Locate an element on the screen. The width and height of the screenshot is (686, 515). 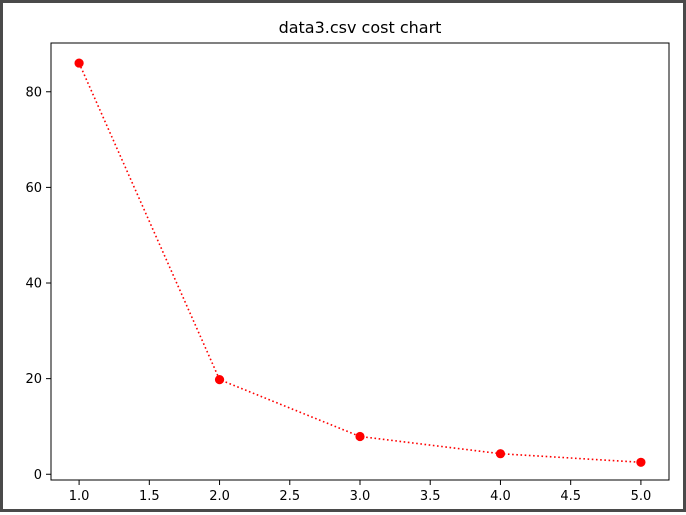
x-tick-label: 2.5 is located at coordinates (289, 496).